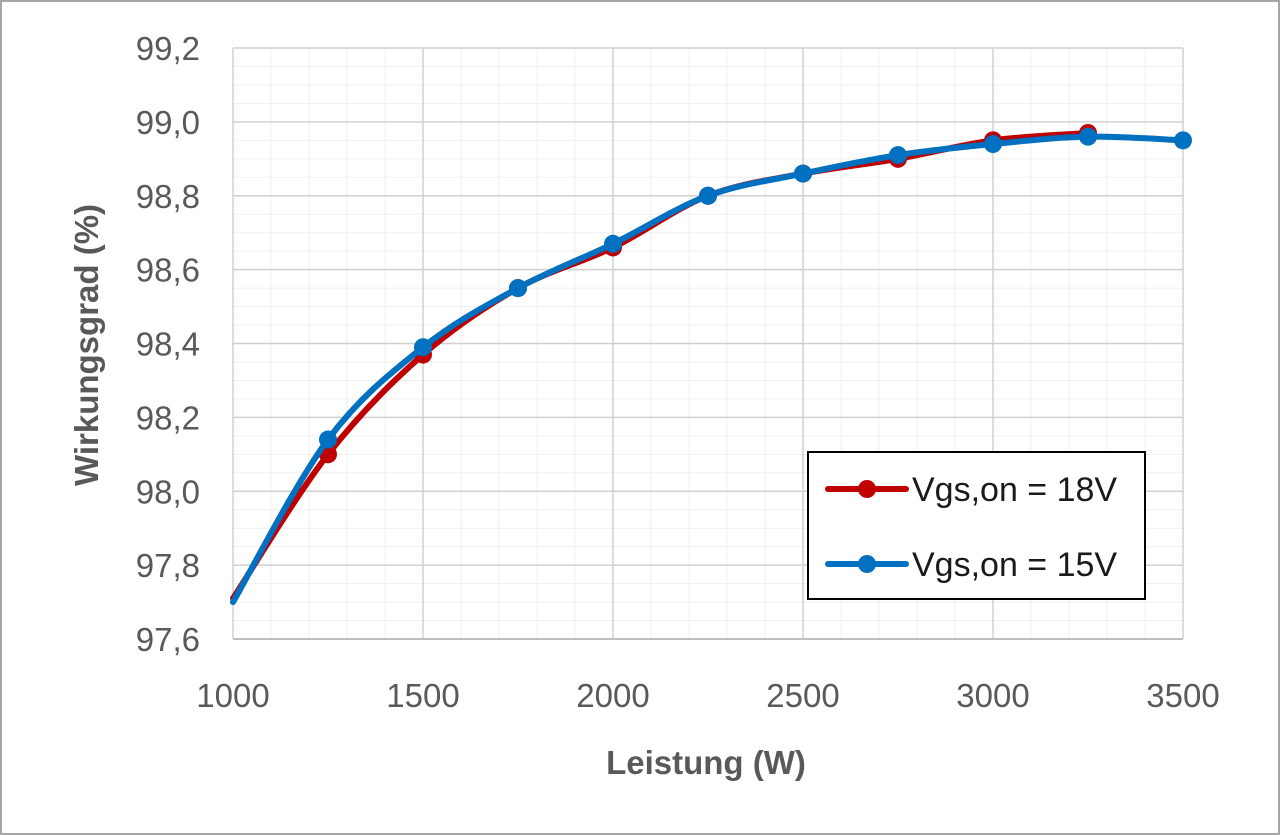 This screenshot has width=1280, height=835. Describe the element at coordinates (612, 695) in the screenshot. I see `x-tick-label: 2000` at that location.